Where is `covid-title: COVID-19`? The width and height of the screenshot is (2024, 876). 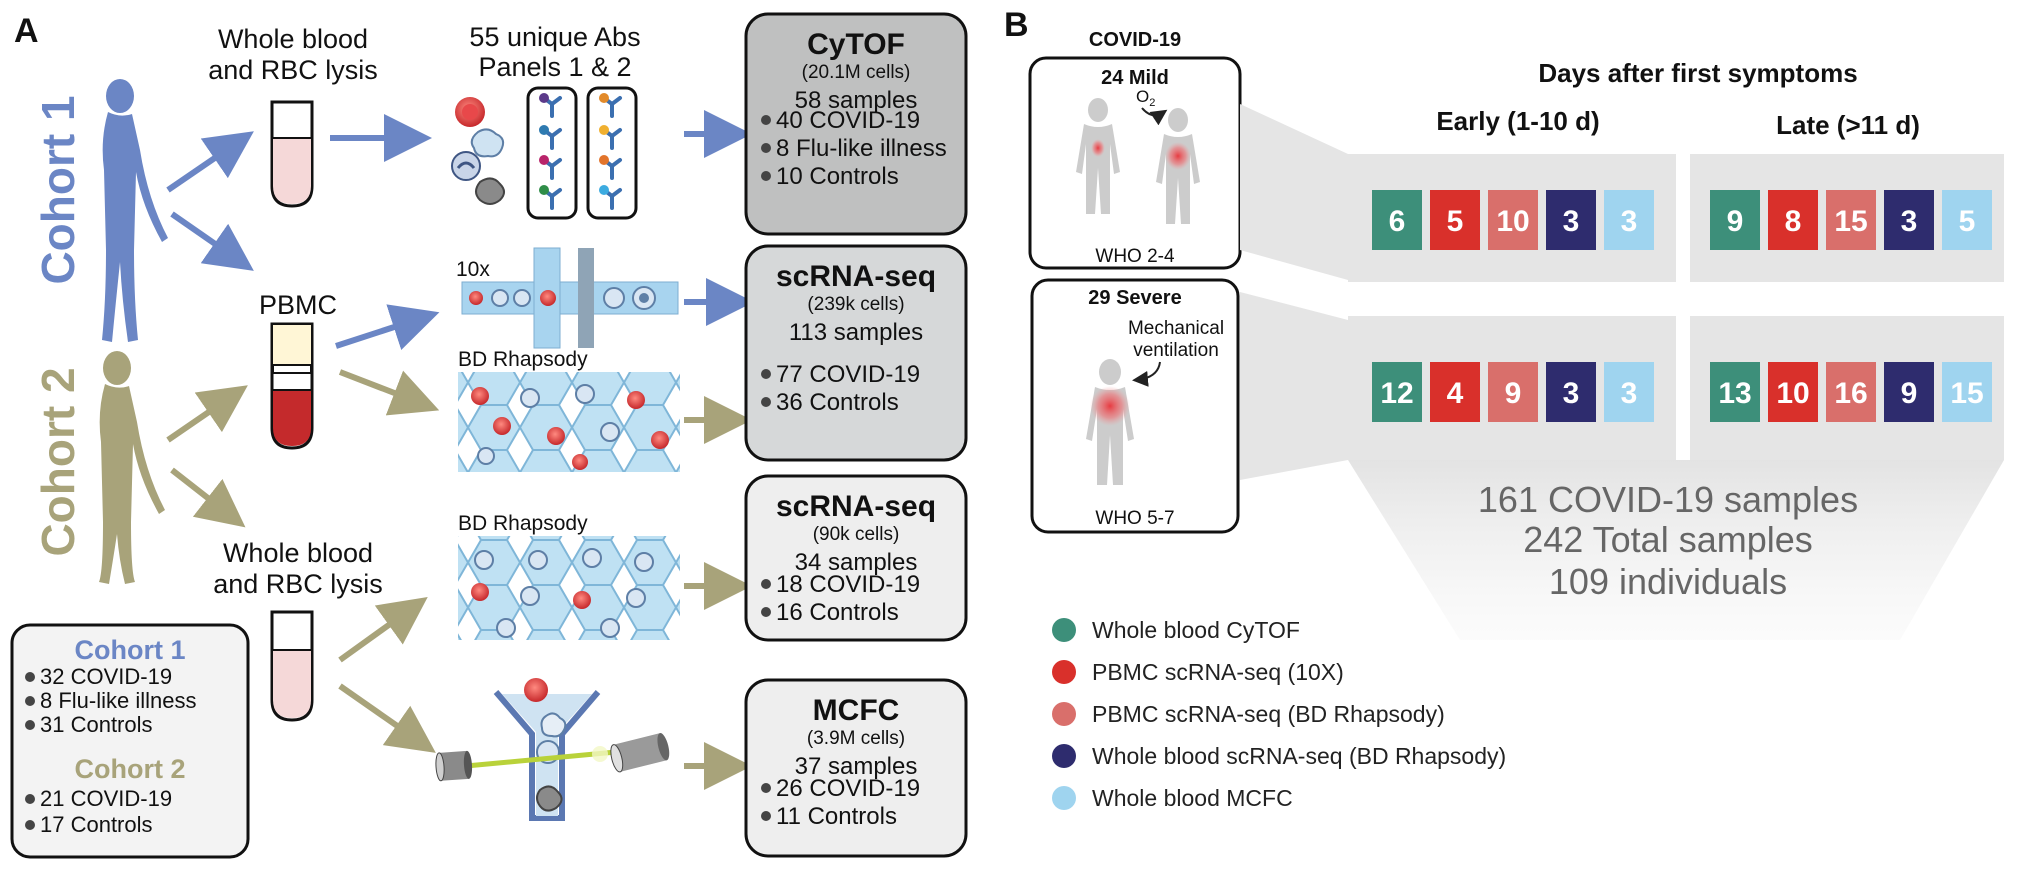
covid-title: COVID-19 is located at coordinates (1135, 40).